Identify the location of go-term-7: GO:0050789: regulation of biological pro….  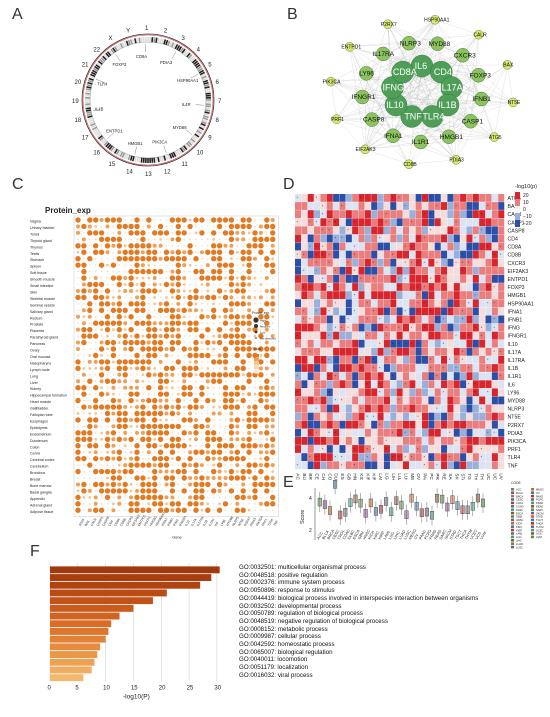
(301, 614).